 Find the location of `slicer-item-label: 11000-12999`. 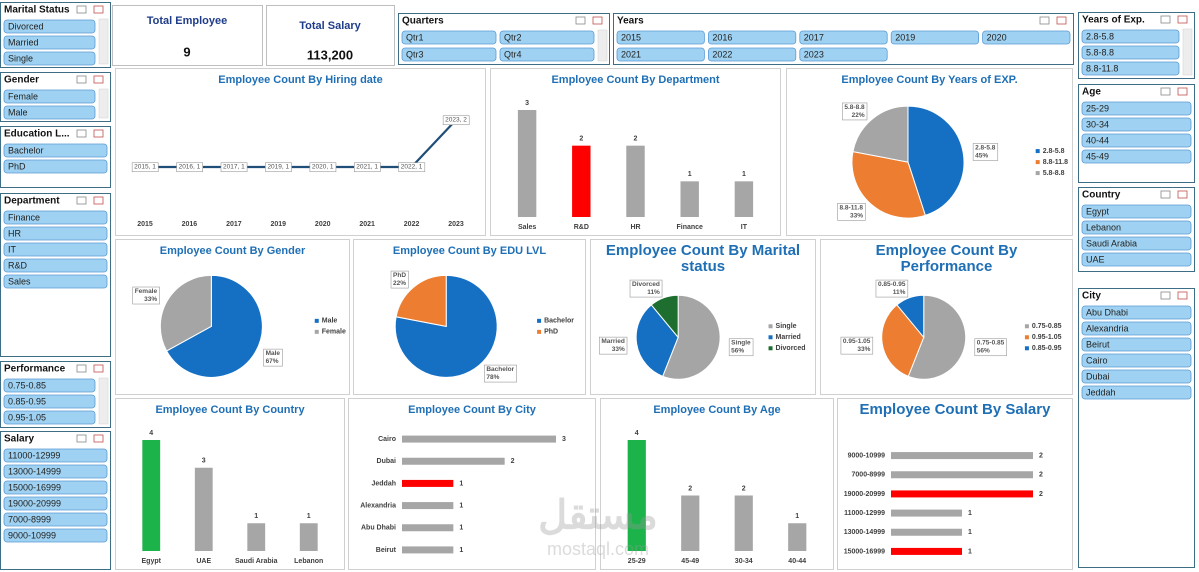

slicer-item-label: 11000-12999 is located at coordinates (34, 455).